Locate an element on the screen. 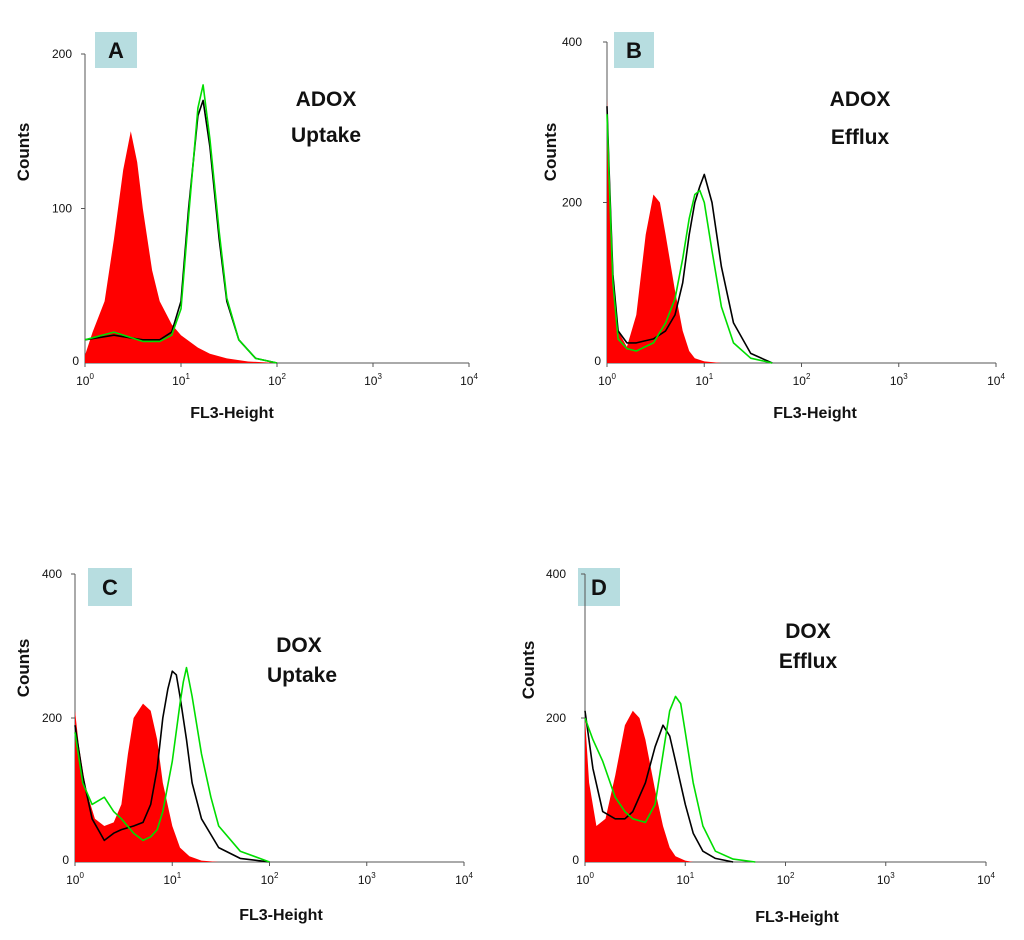 The height and width of the screenshot is (940, 1024). panel-letter: D is located at coordinates (599, 587).